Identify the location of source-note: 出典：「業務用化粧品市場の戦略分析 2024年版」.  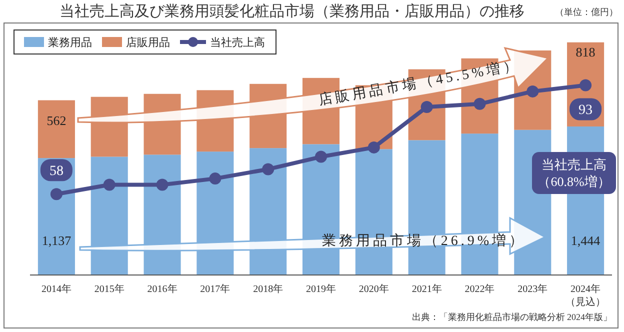
(512, 317).